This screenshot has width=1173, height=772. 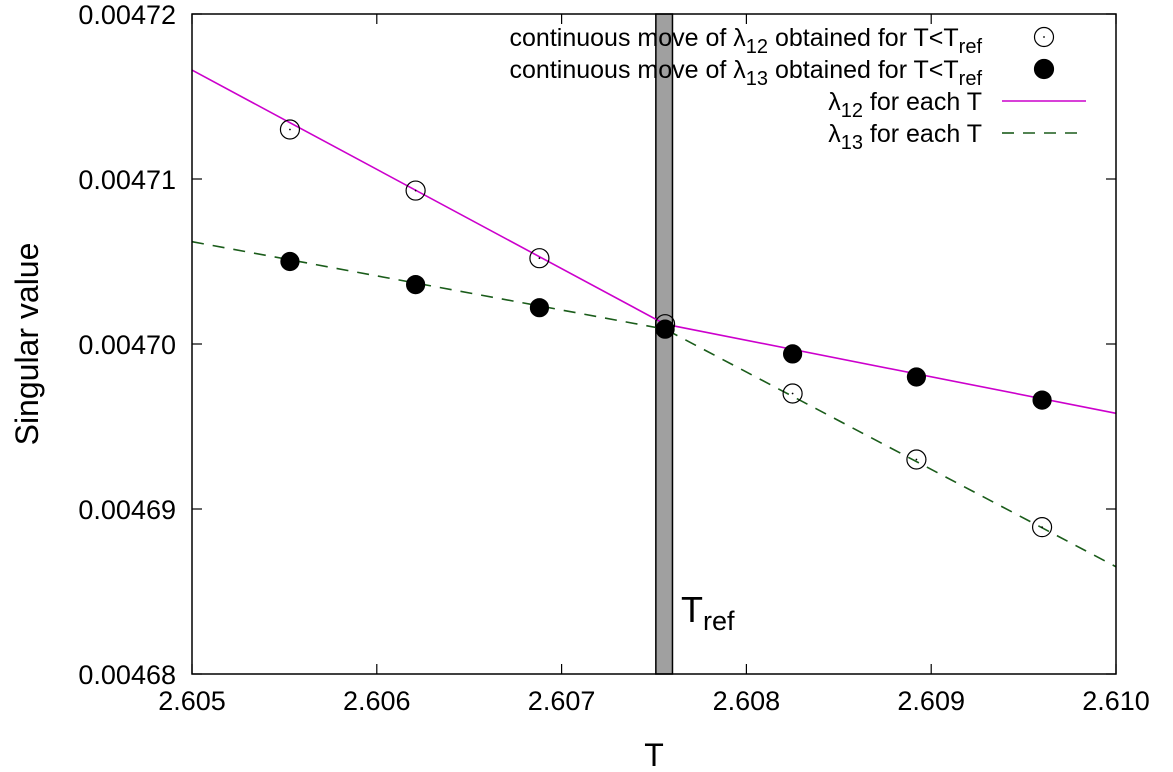 What do you see at coordinates (747, 701) in the screenshot?
I see `x-tick-label: 2.608` at bounding box center [747, 701].